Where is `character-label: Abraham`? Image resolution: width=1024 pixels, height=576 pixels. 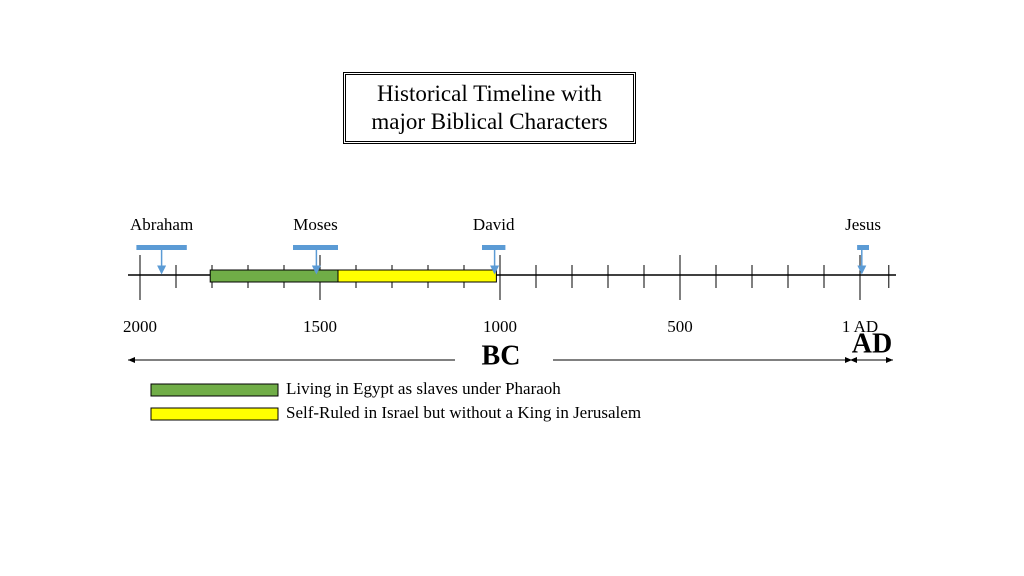 character-label: Abraham is located at coordinates (161, 224).